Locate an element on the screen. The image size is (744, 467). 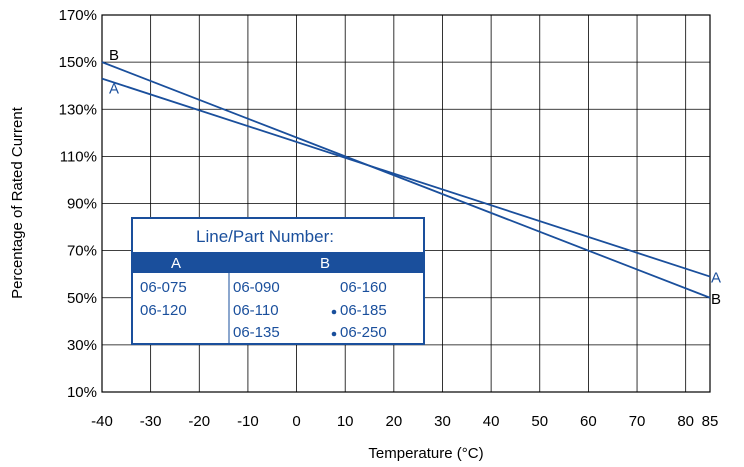
legend-part-a: 06-120 is located at coordinates (163, 310).